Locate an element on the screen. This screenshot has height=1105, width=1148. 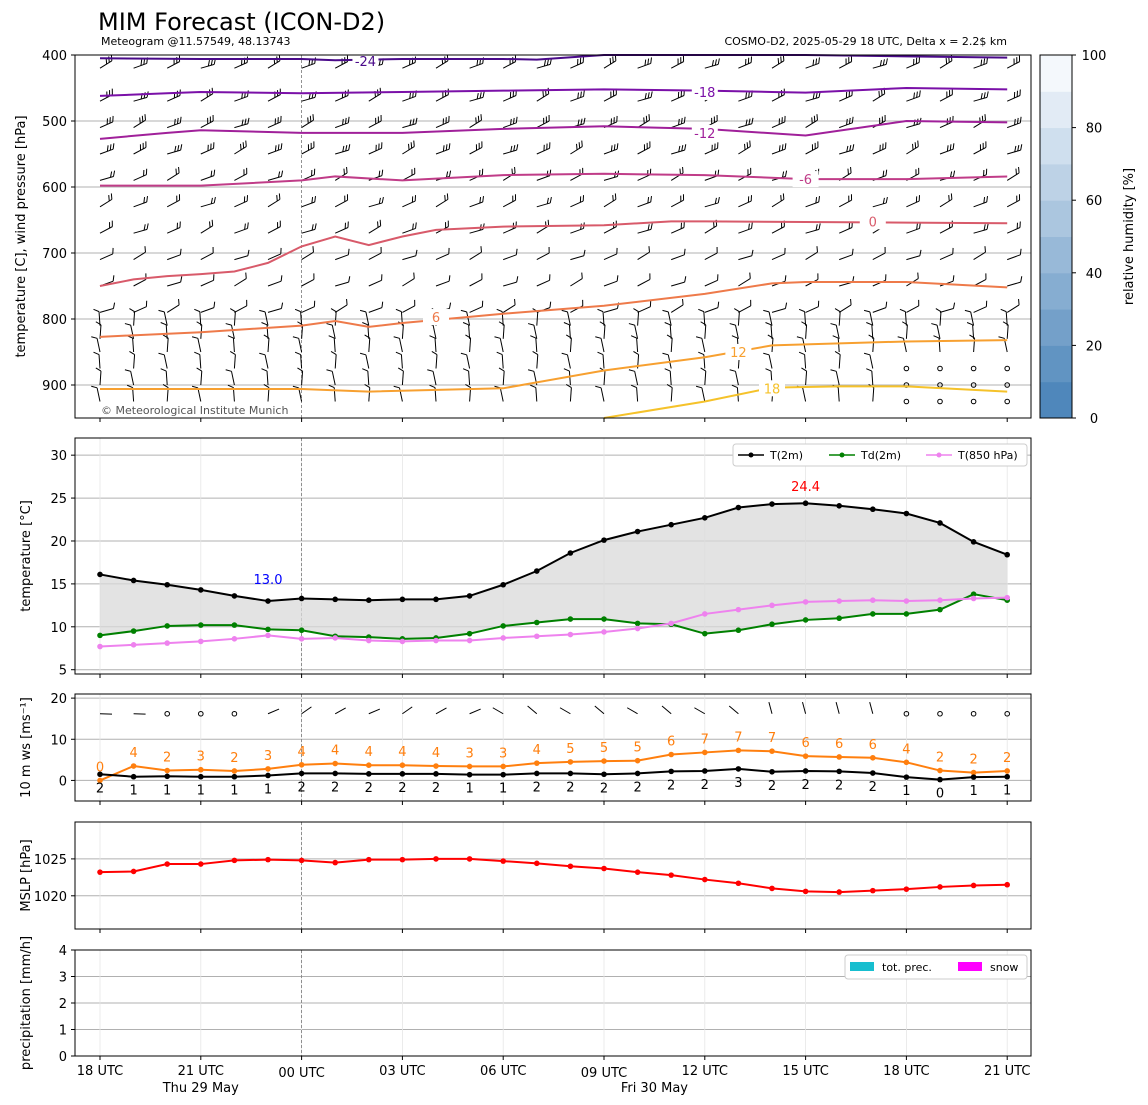
colorbar-label: relative humidity [%] is located at coordinates (1129, 236).